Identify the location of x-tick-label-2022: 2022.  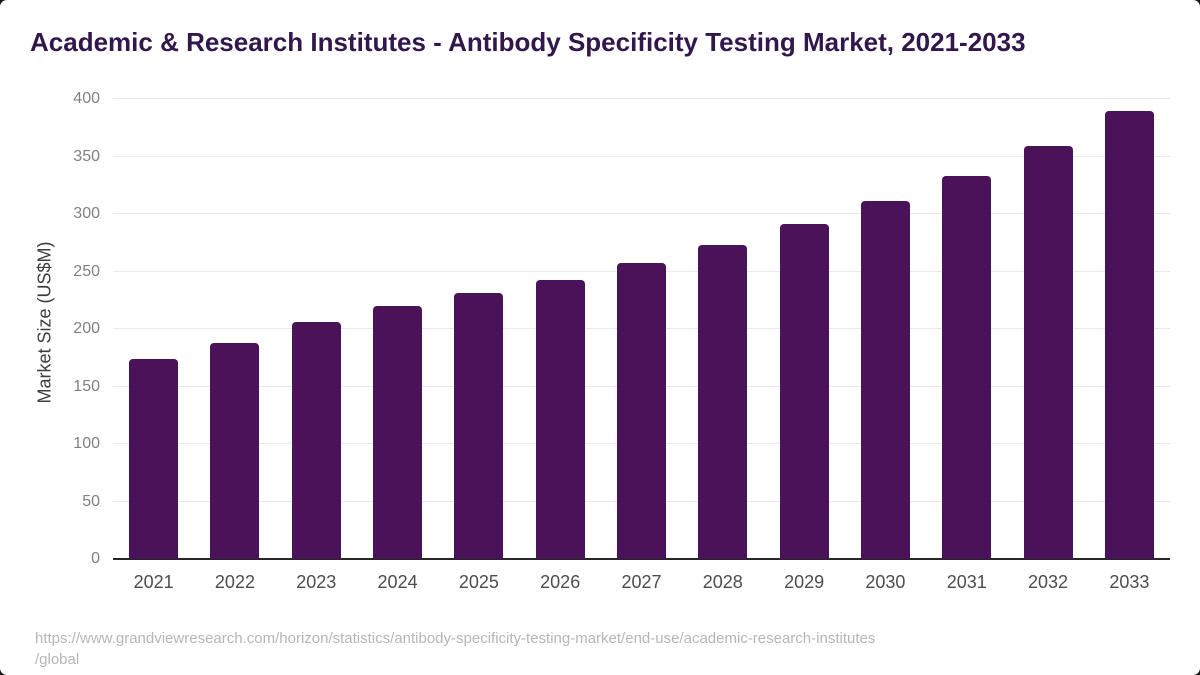
(234, 582).